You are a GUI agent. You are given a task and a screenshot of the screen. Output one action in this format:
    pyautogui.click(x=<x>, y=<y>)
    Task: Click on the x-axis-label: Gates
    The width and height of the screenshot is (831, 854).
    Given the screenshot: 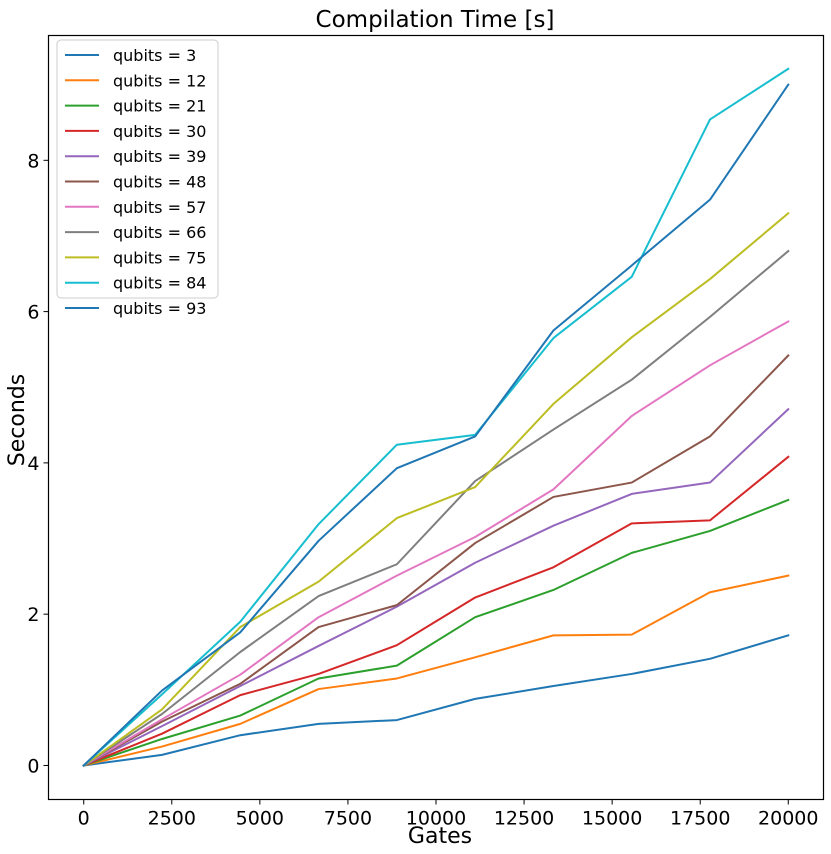 What is the action you would take?
    pyautogui.click(x=440, y=836)
    